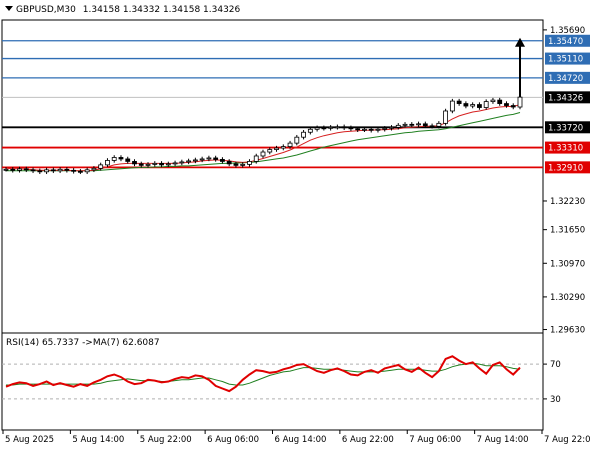 Image resolution: width=590 pixels, height=450 pixels. What do you see at coordinates (567, 231) in the screenshot?
I see `price-tick-label: 1.31650` at bounding box center [567, 231].